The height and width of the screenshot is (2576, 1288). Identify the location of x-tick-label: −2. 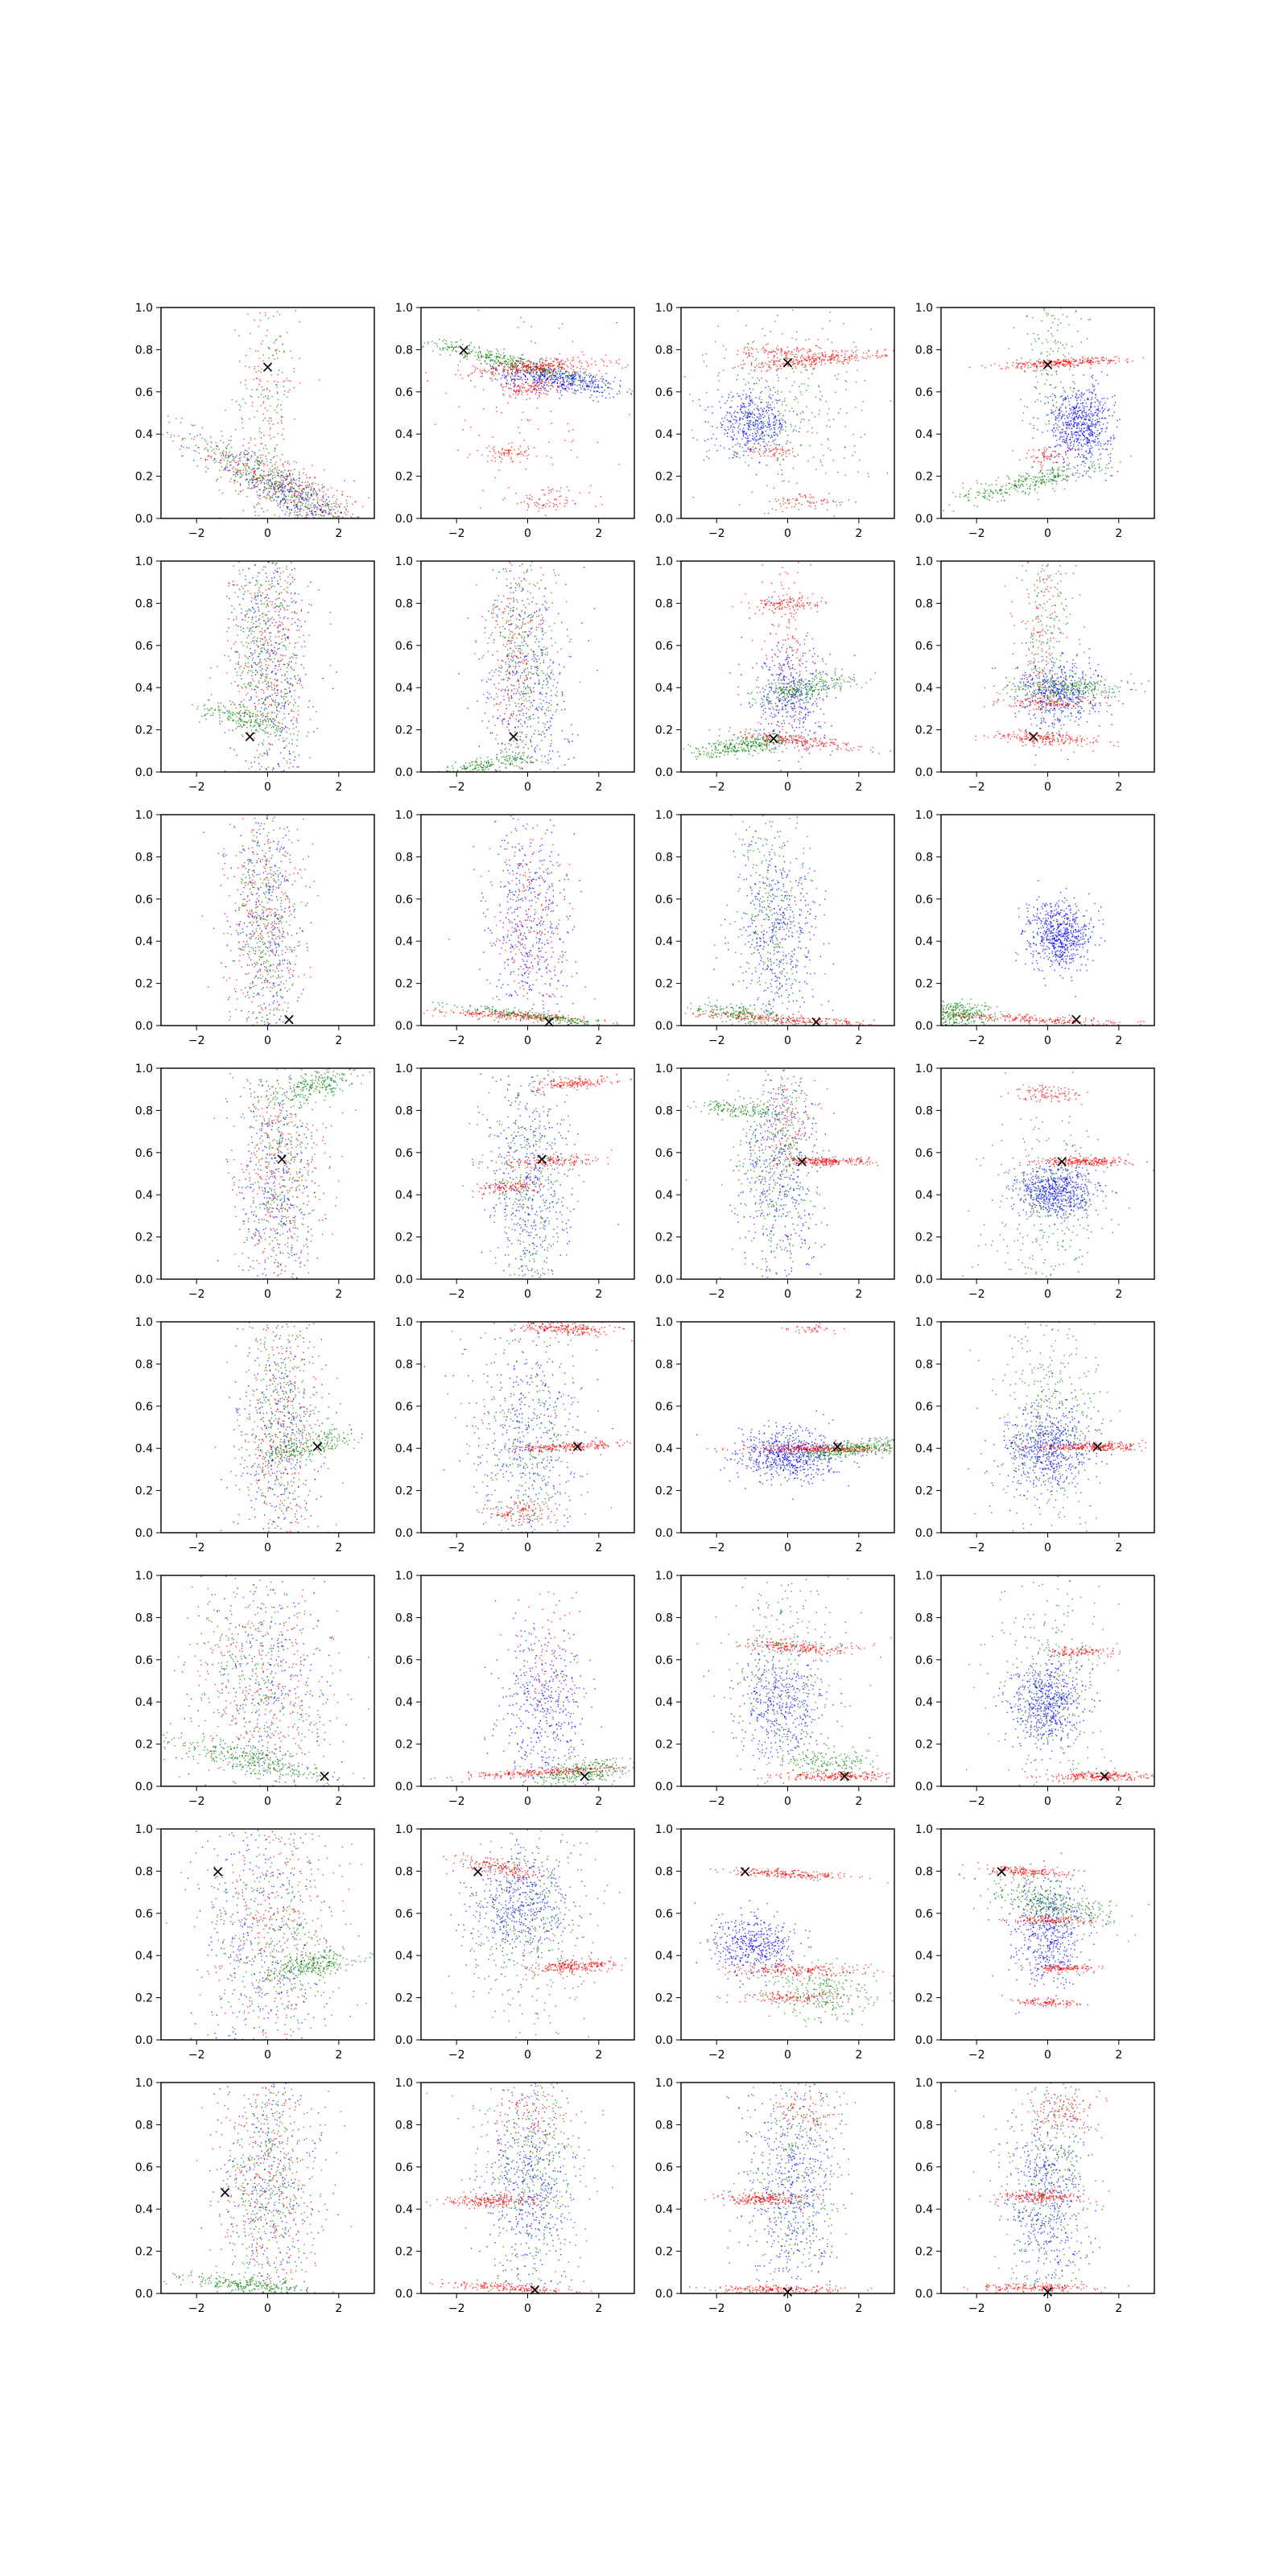
(716, 533).